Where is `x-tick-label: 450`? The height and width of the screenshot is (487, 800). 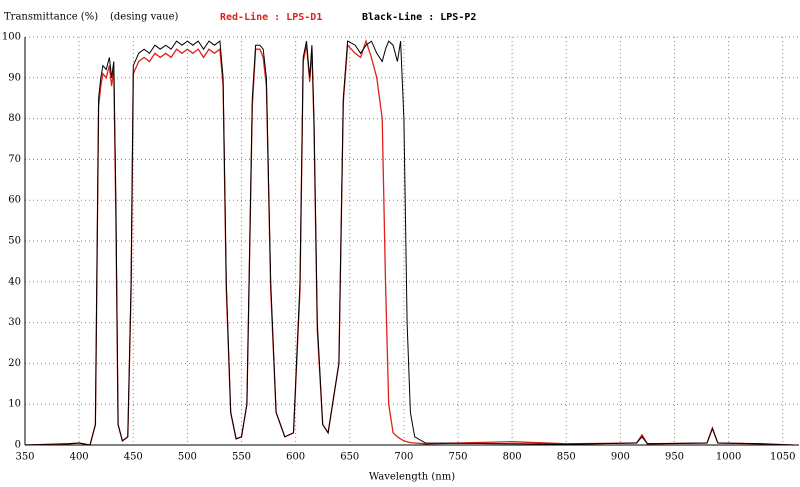 x-tick-label: 450 is located at coordinates (133, 457).